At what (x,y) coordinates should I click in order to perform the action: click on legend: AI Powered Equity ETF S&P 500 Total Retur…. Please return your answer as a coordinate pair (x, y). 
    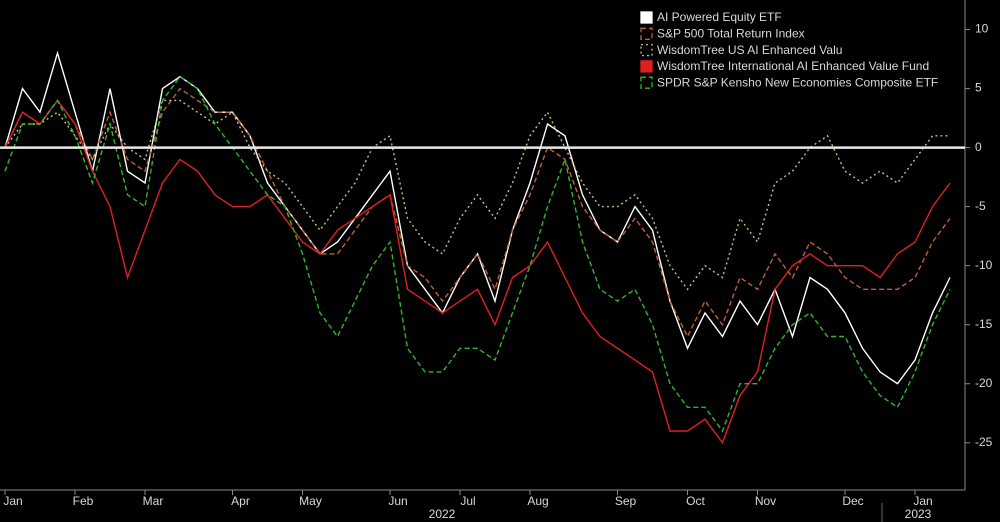
    Looking at the image, I should click on (797, 52).